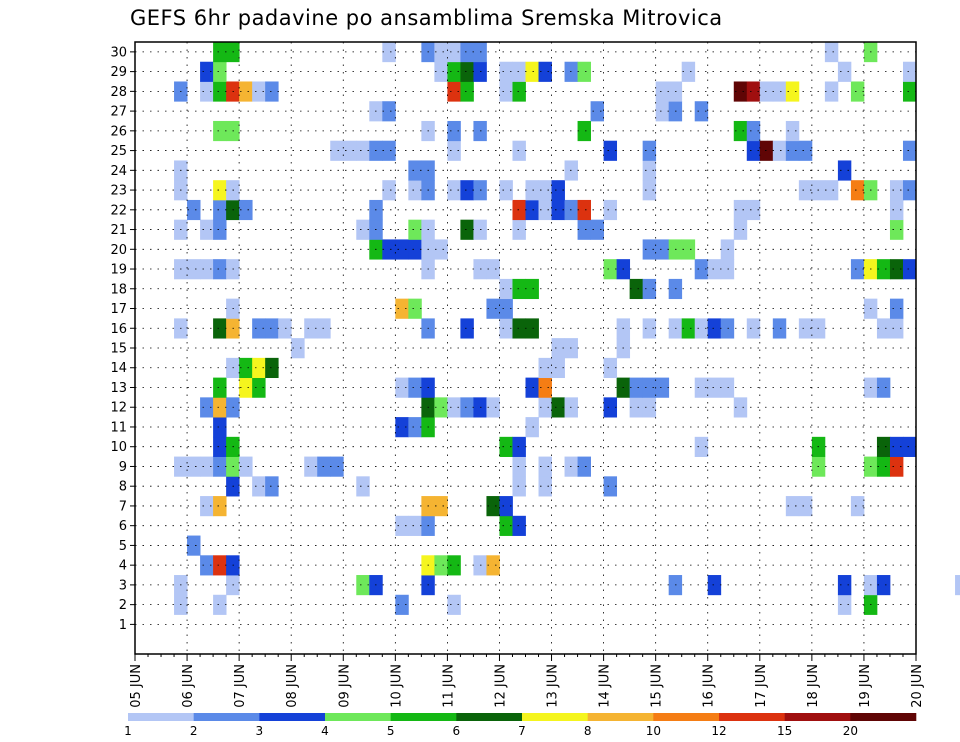 This screenshot has width=960, height=742. I want to click on colorbar: 1 2 3 4 5 6 7 8 10 12 15 20, so click(520, 725).